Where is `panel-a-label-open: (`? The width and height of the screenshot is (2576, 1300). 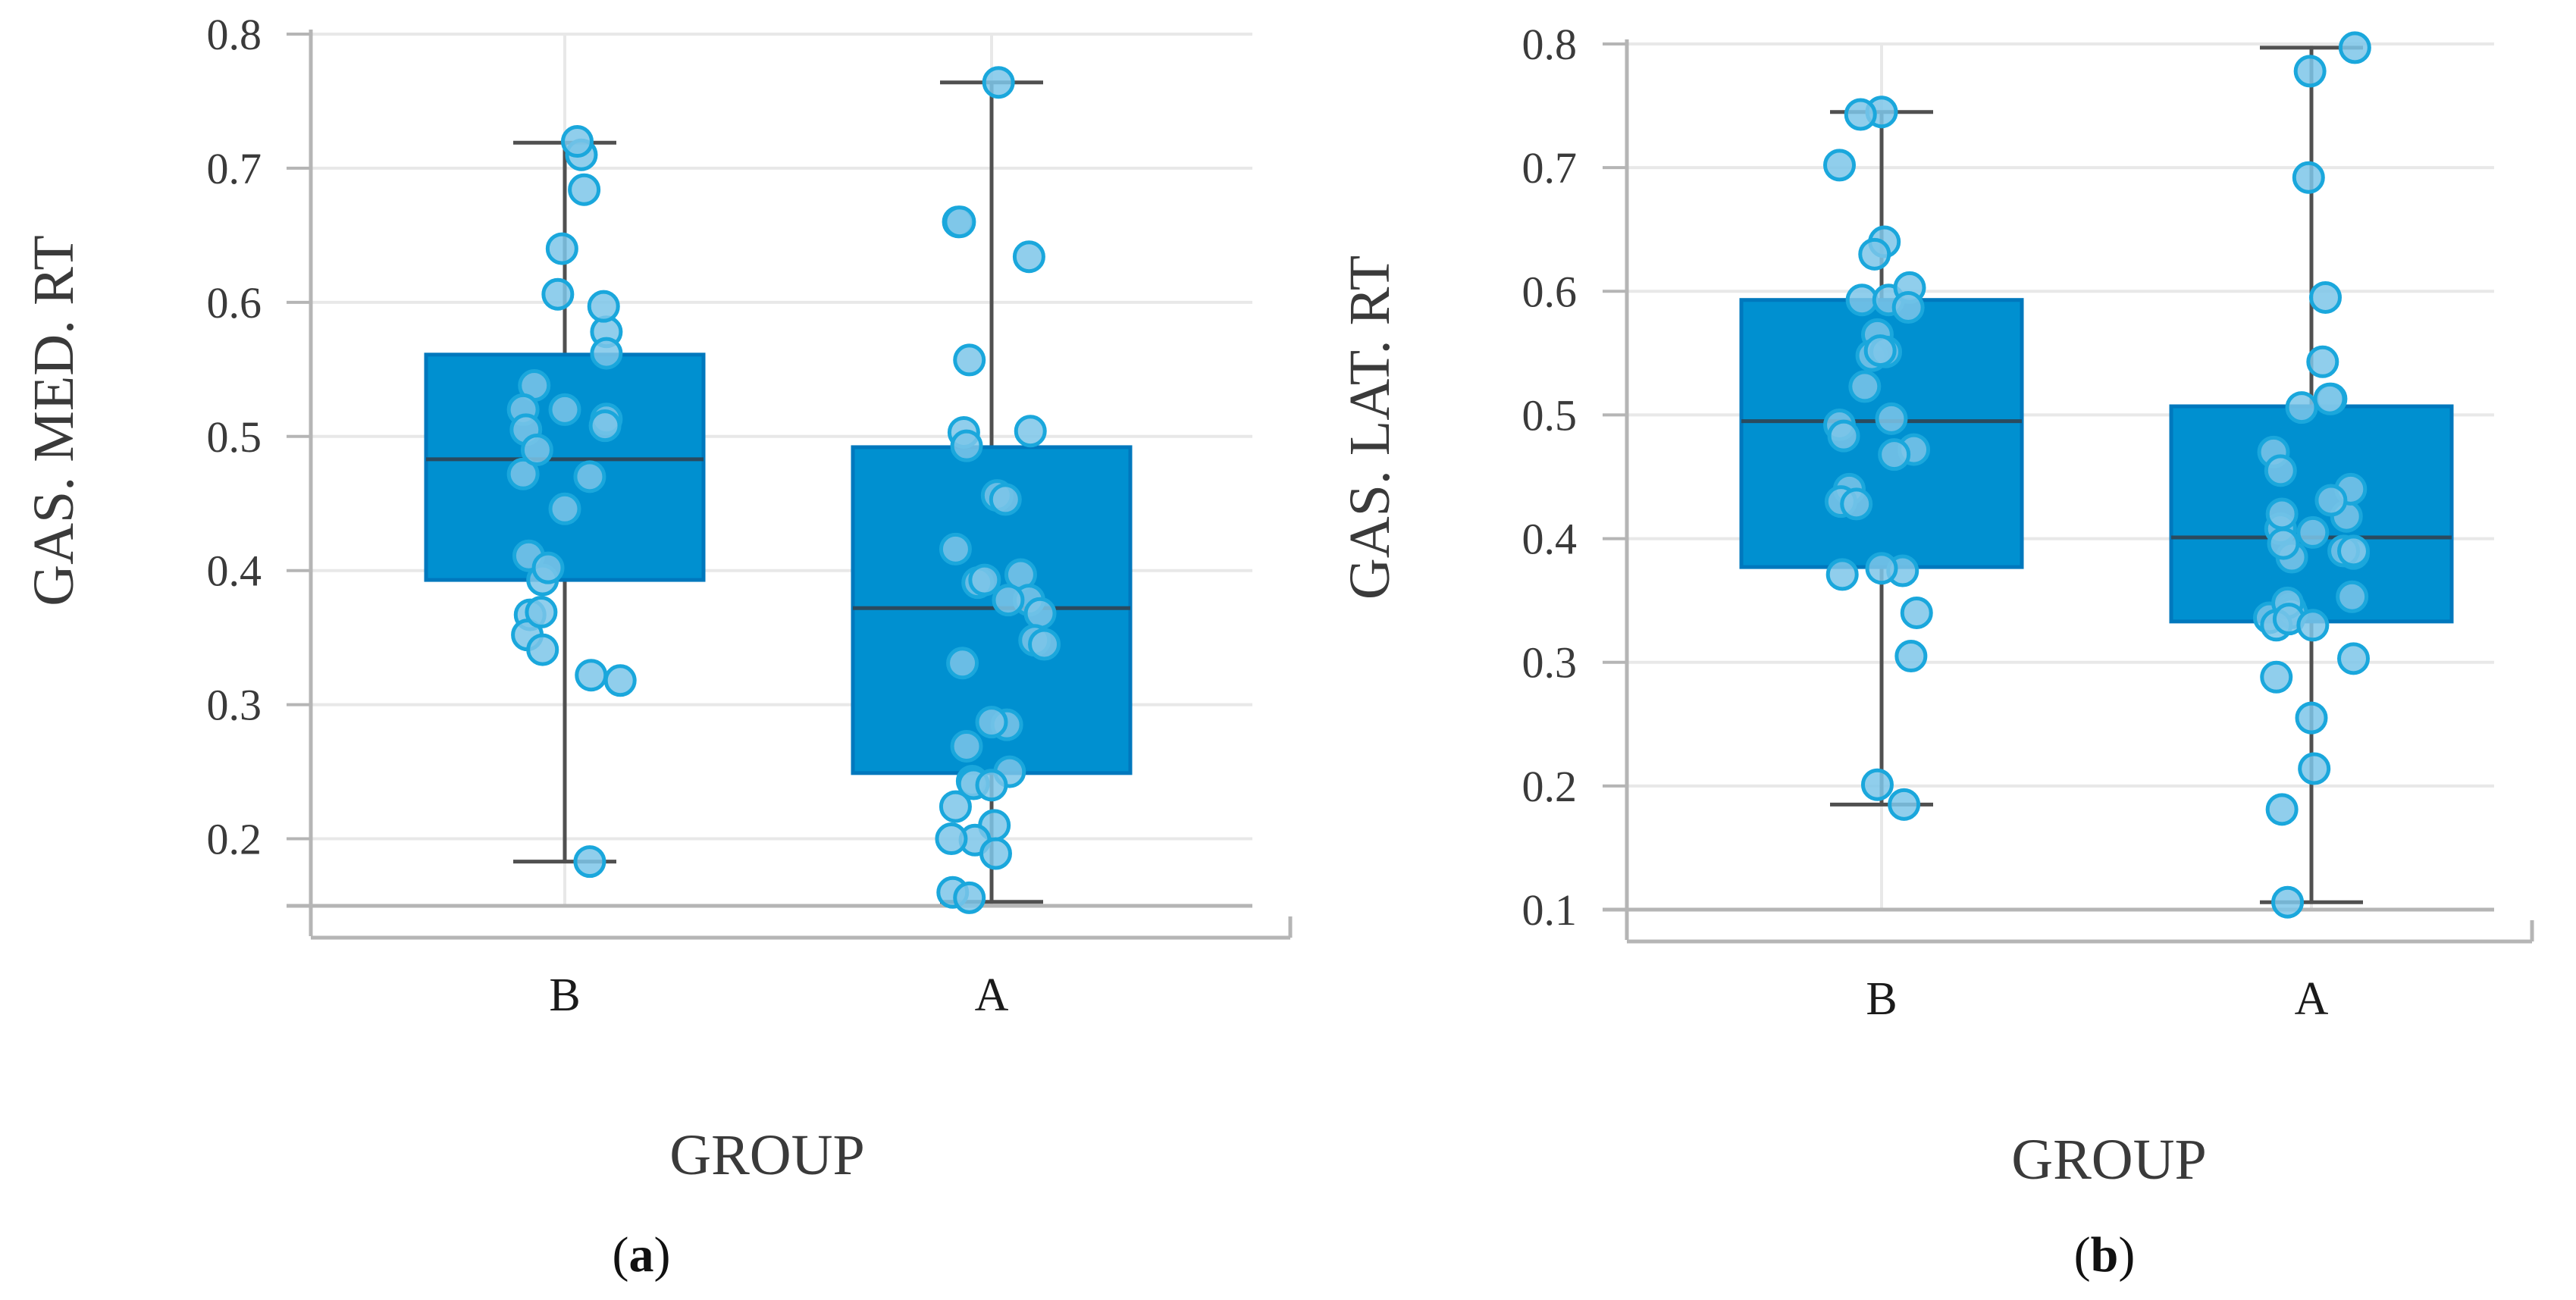 panel-a-label-open: ( is located at coordinates (621, 1255).